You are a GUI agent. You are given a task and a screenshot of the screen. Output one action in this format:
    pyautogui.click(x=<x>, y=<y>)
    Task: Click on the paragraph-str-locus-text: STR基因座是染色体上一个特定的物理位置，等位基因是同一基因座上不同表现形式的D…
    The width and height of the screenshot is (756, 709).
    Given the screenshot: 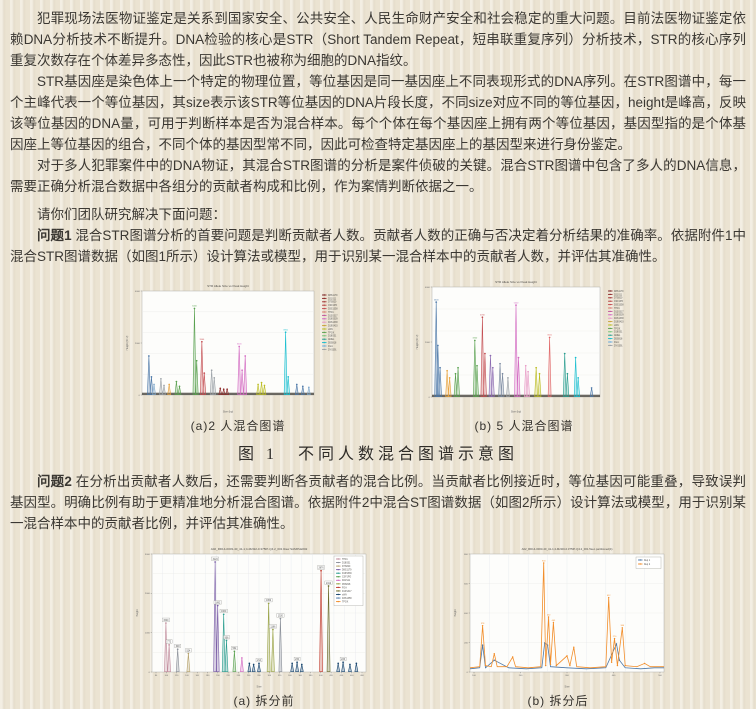 What is the action you would take?
    pyautogui.click(x=378, y=113)
    